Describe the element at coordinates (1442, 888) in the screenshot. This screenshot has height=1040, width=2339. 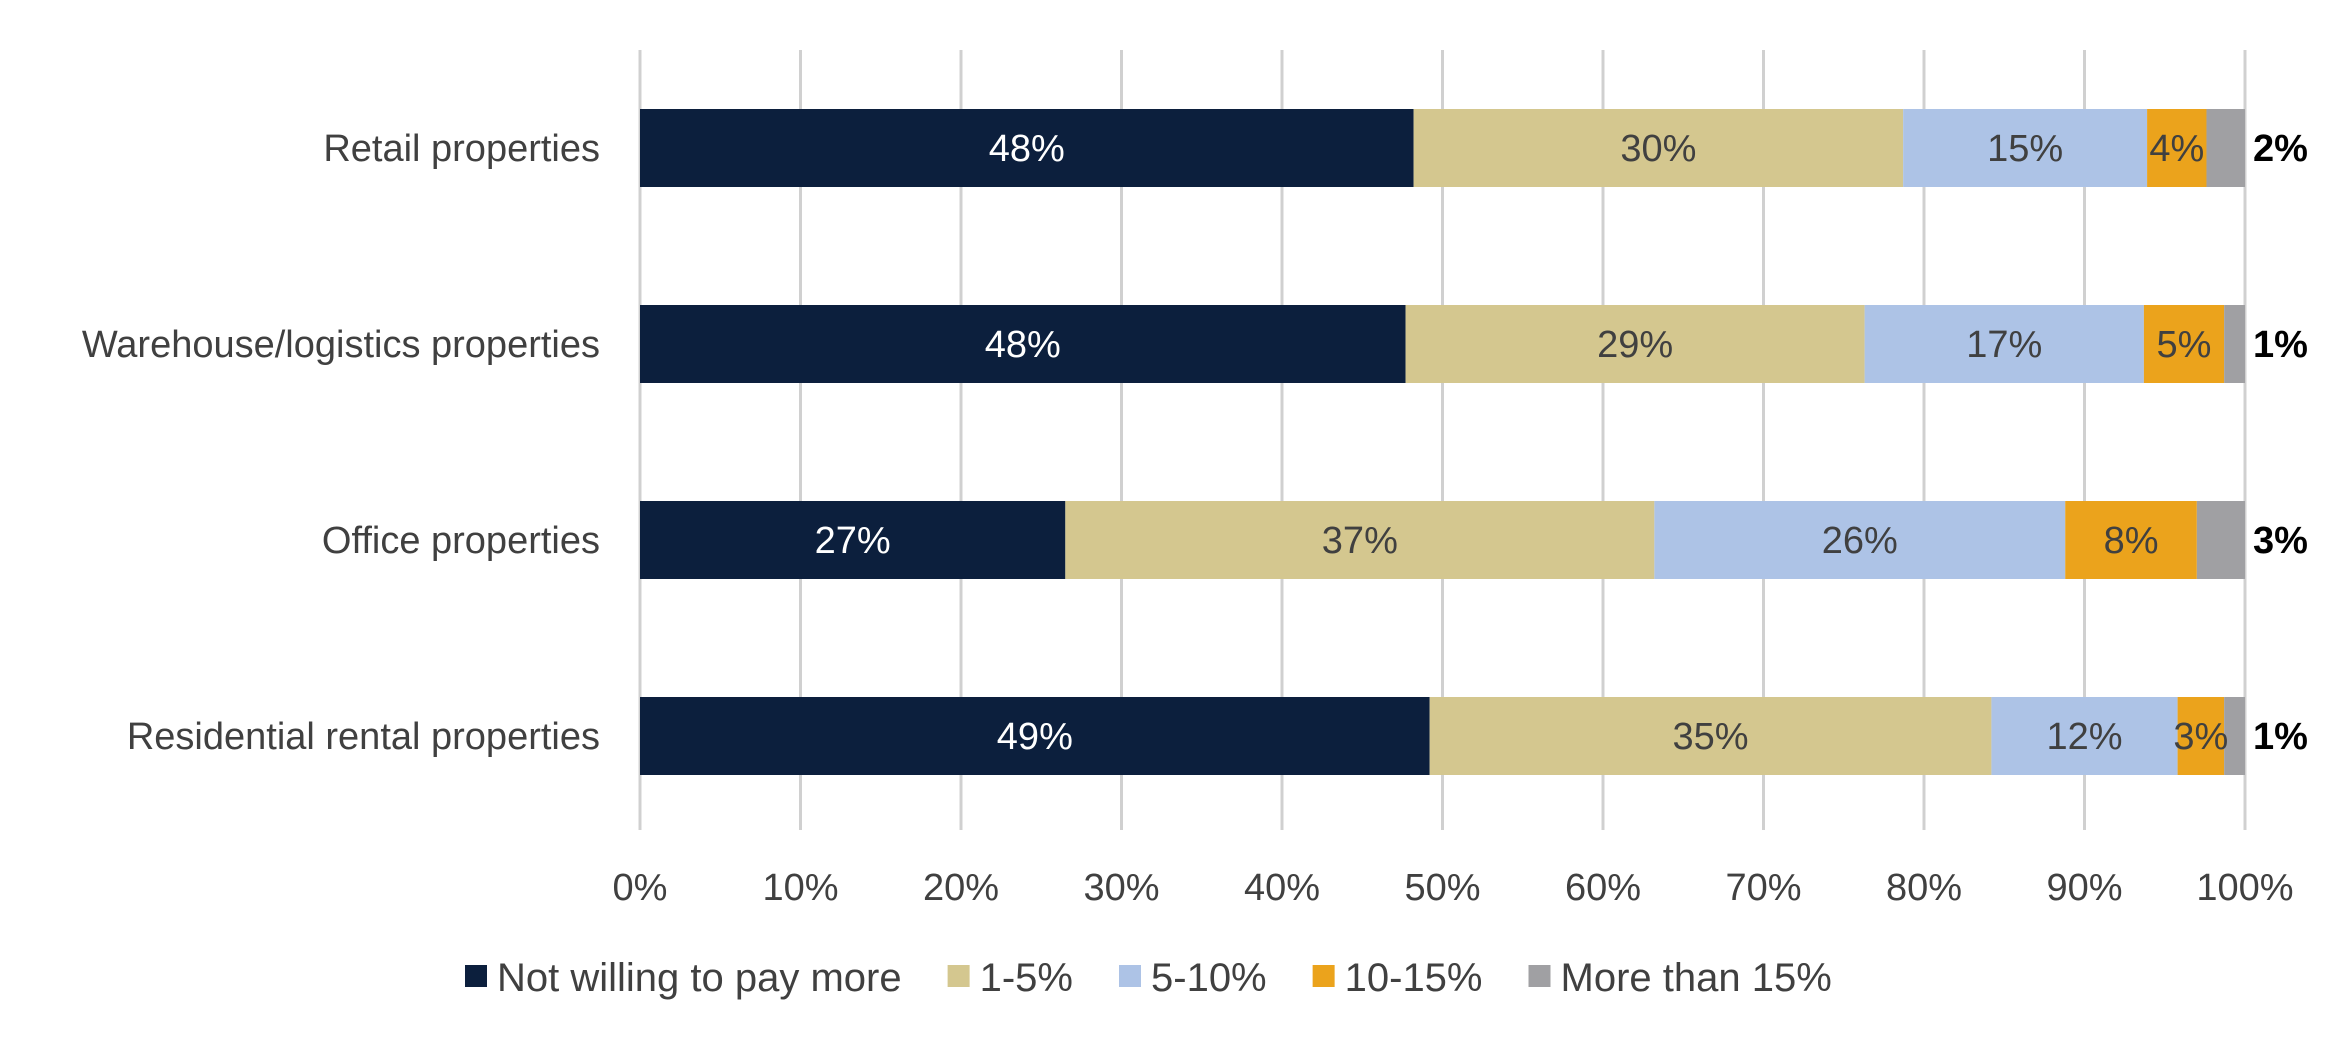
I see `x-tick-label: 50%` at that location.